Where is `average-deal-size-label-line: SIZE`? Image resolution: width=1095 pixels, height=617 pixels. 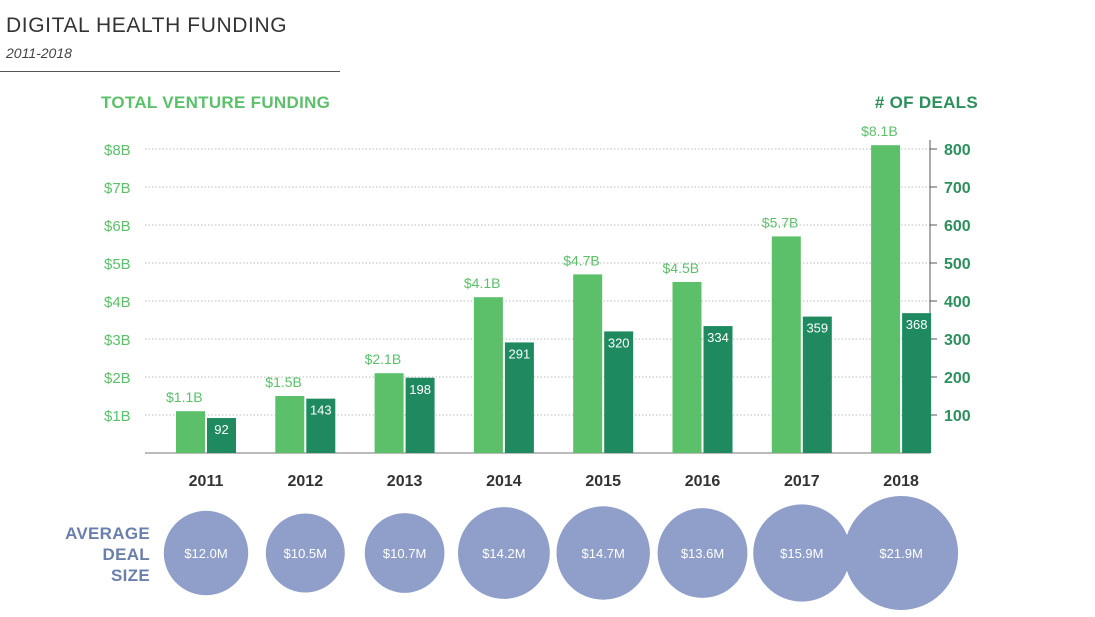
average-deal-size-label-line: SIZE is located at coordinates (130, 575).